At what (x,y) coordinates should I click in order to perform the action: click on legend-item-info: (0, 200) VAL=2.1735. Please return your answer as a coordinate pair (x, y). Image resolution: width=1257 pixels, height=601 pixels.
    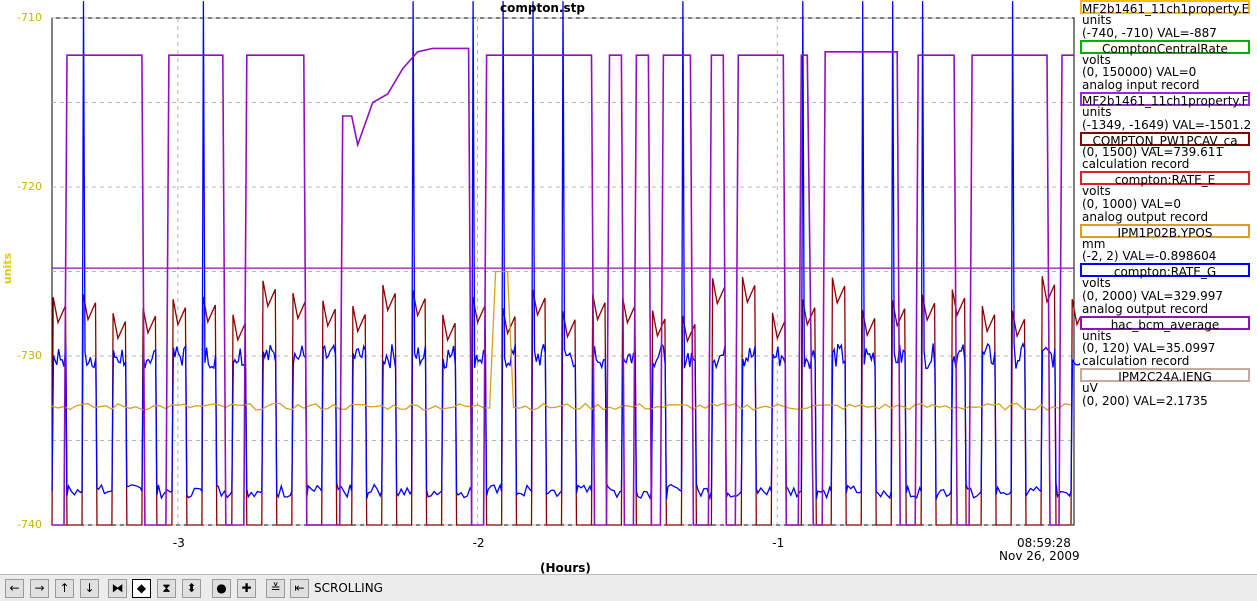
    Looking at the image, I should click on (1145, 400).